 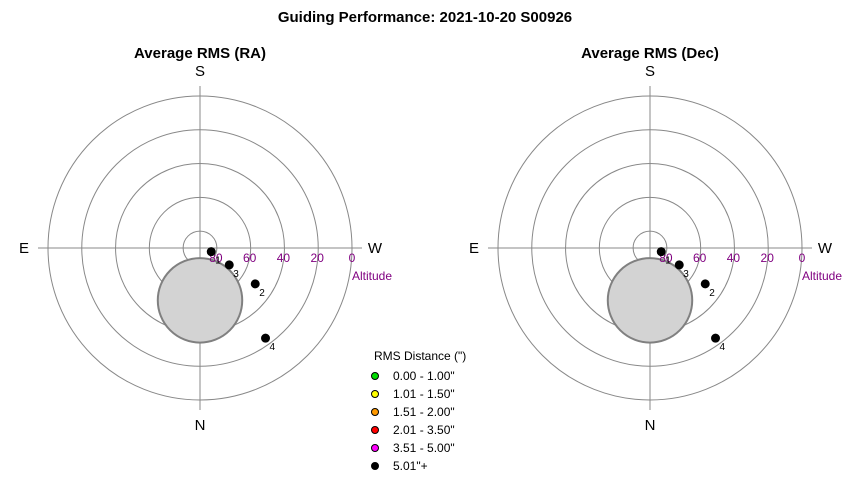 What do you see at coordinates (650, 53) in the screenshot?
I see `plot-title-dec: Average RMS (Dec)` at bounding box center [650, 53].